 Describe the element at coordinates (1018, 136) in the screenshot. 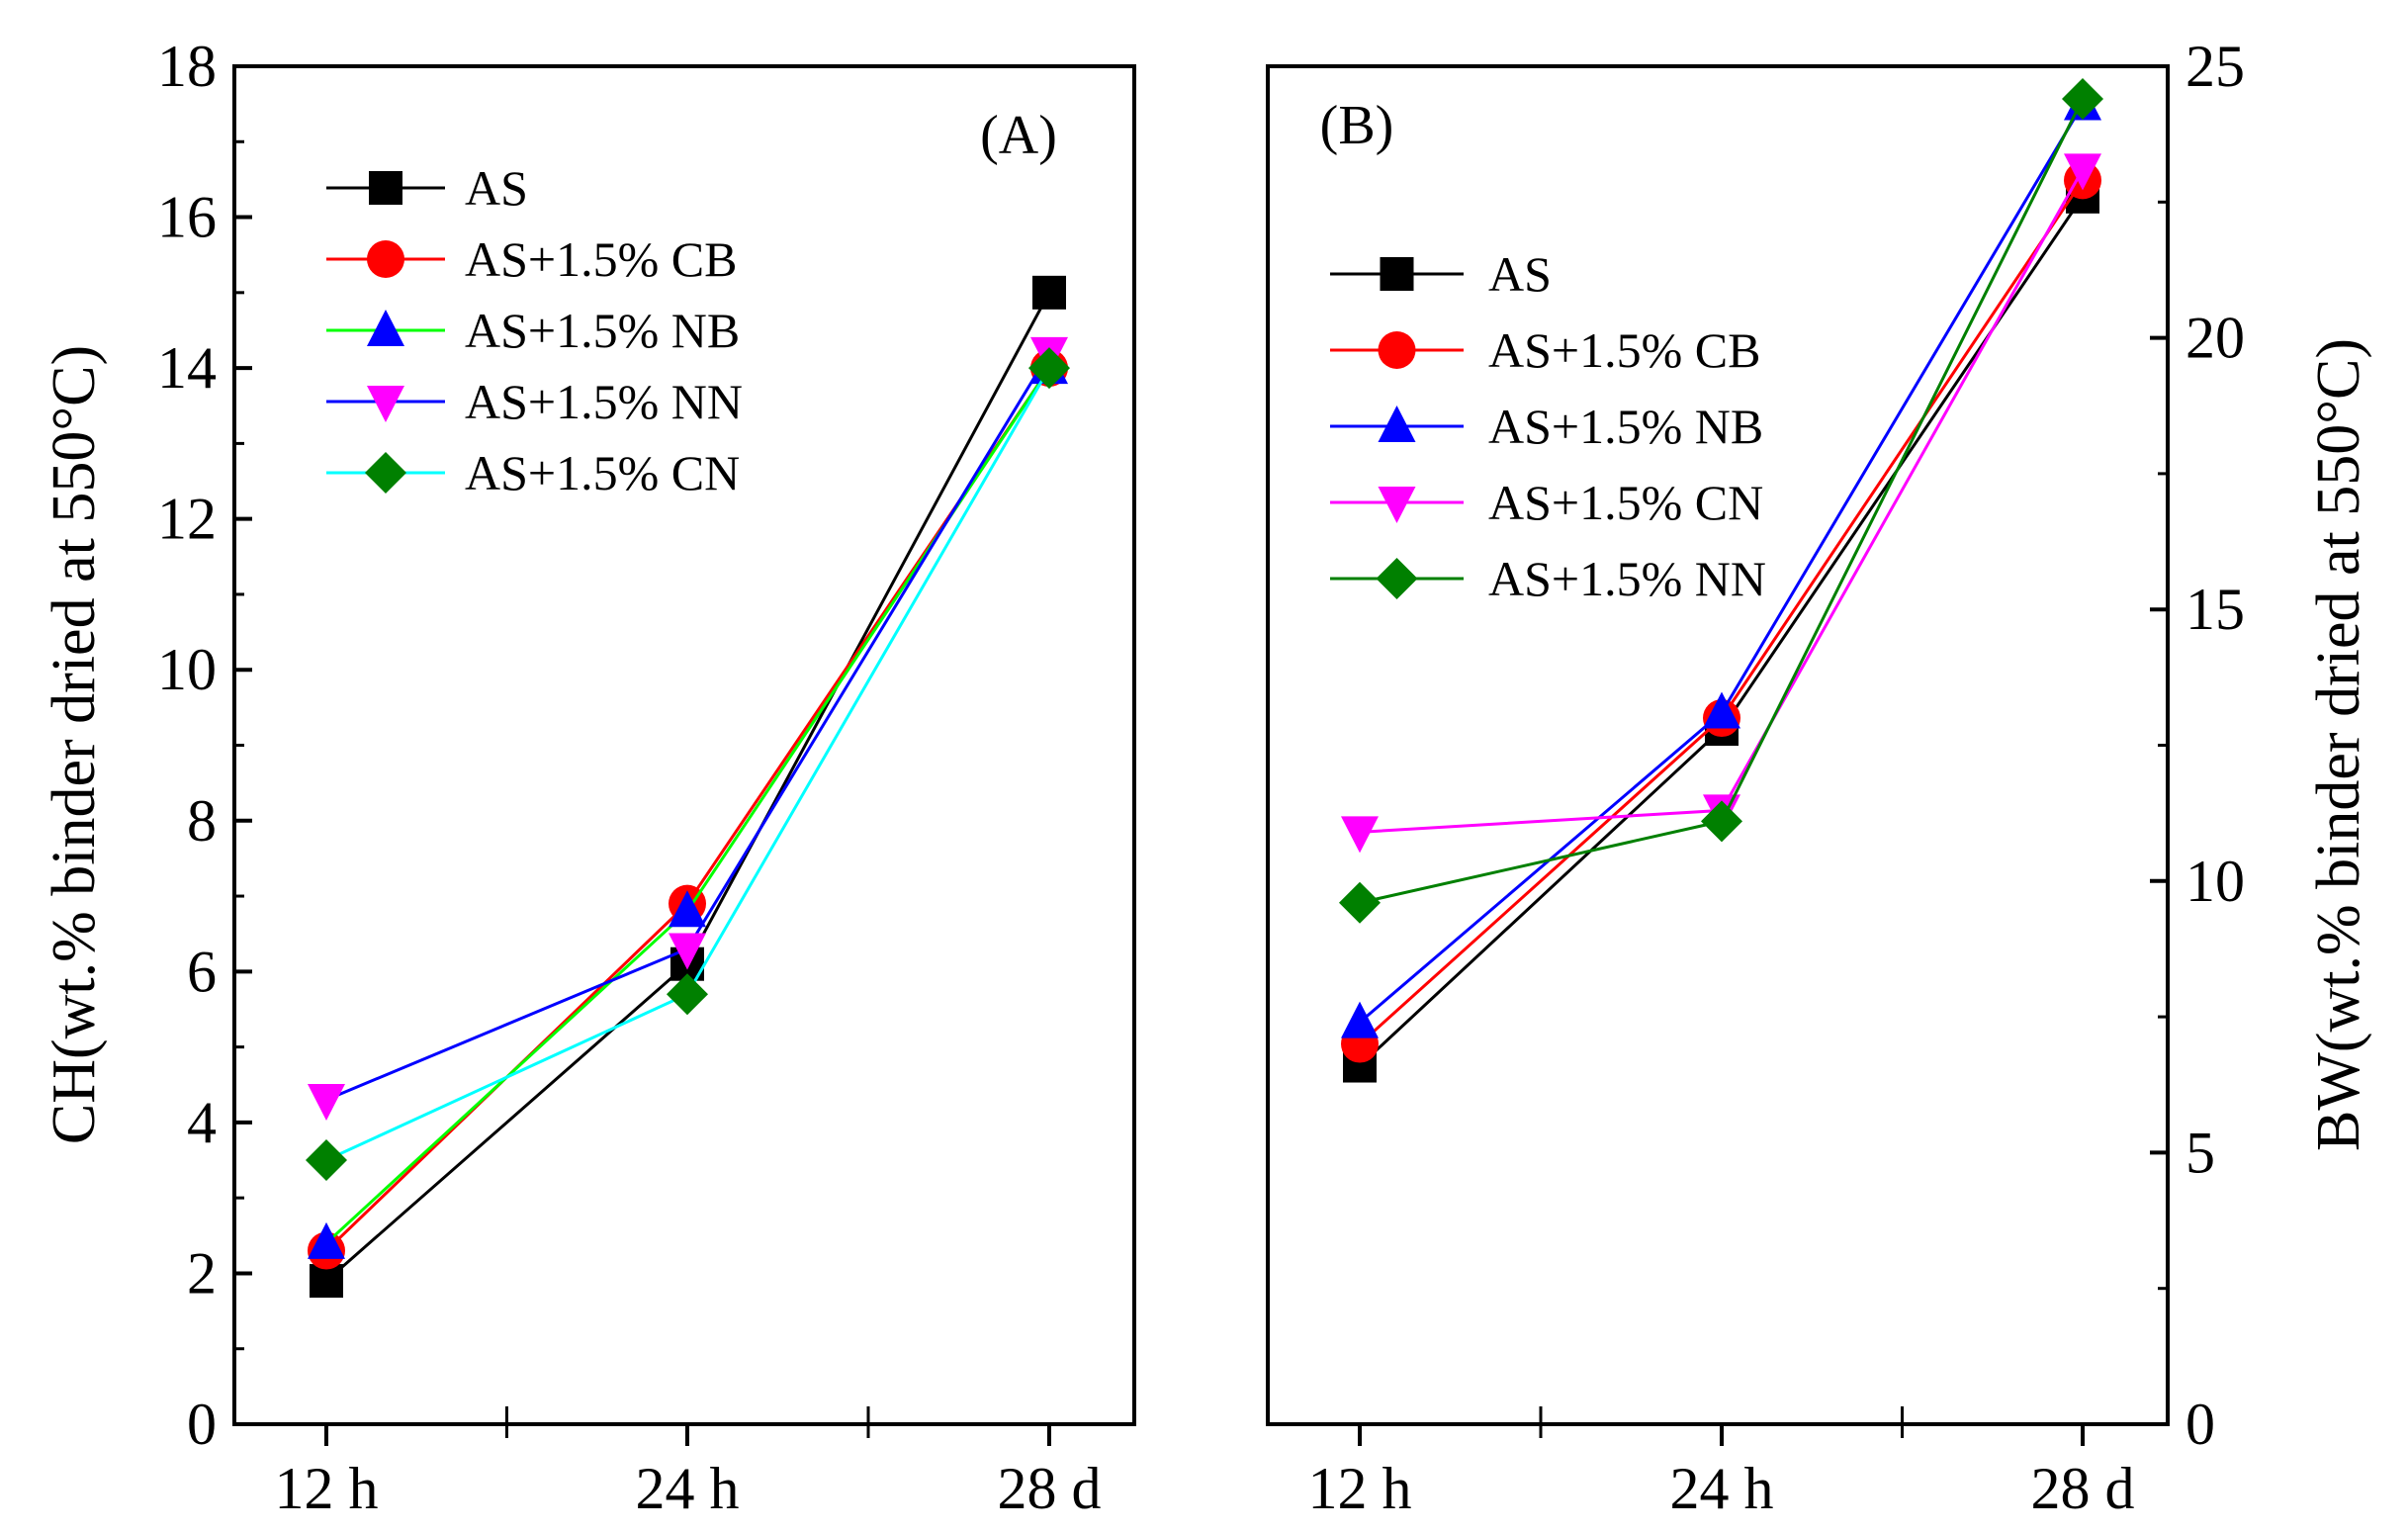

I see `panel-a-label: (A)` at that location.